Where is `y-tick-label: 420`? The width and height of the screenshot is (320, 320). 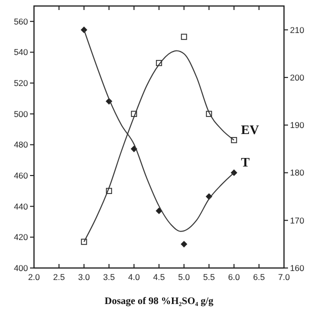 y-tick-label: 420 is located at coordinates (21, 237).